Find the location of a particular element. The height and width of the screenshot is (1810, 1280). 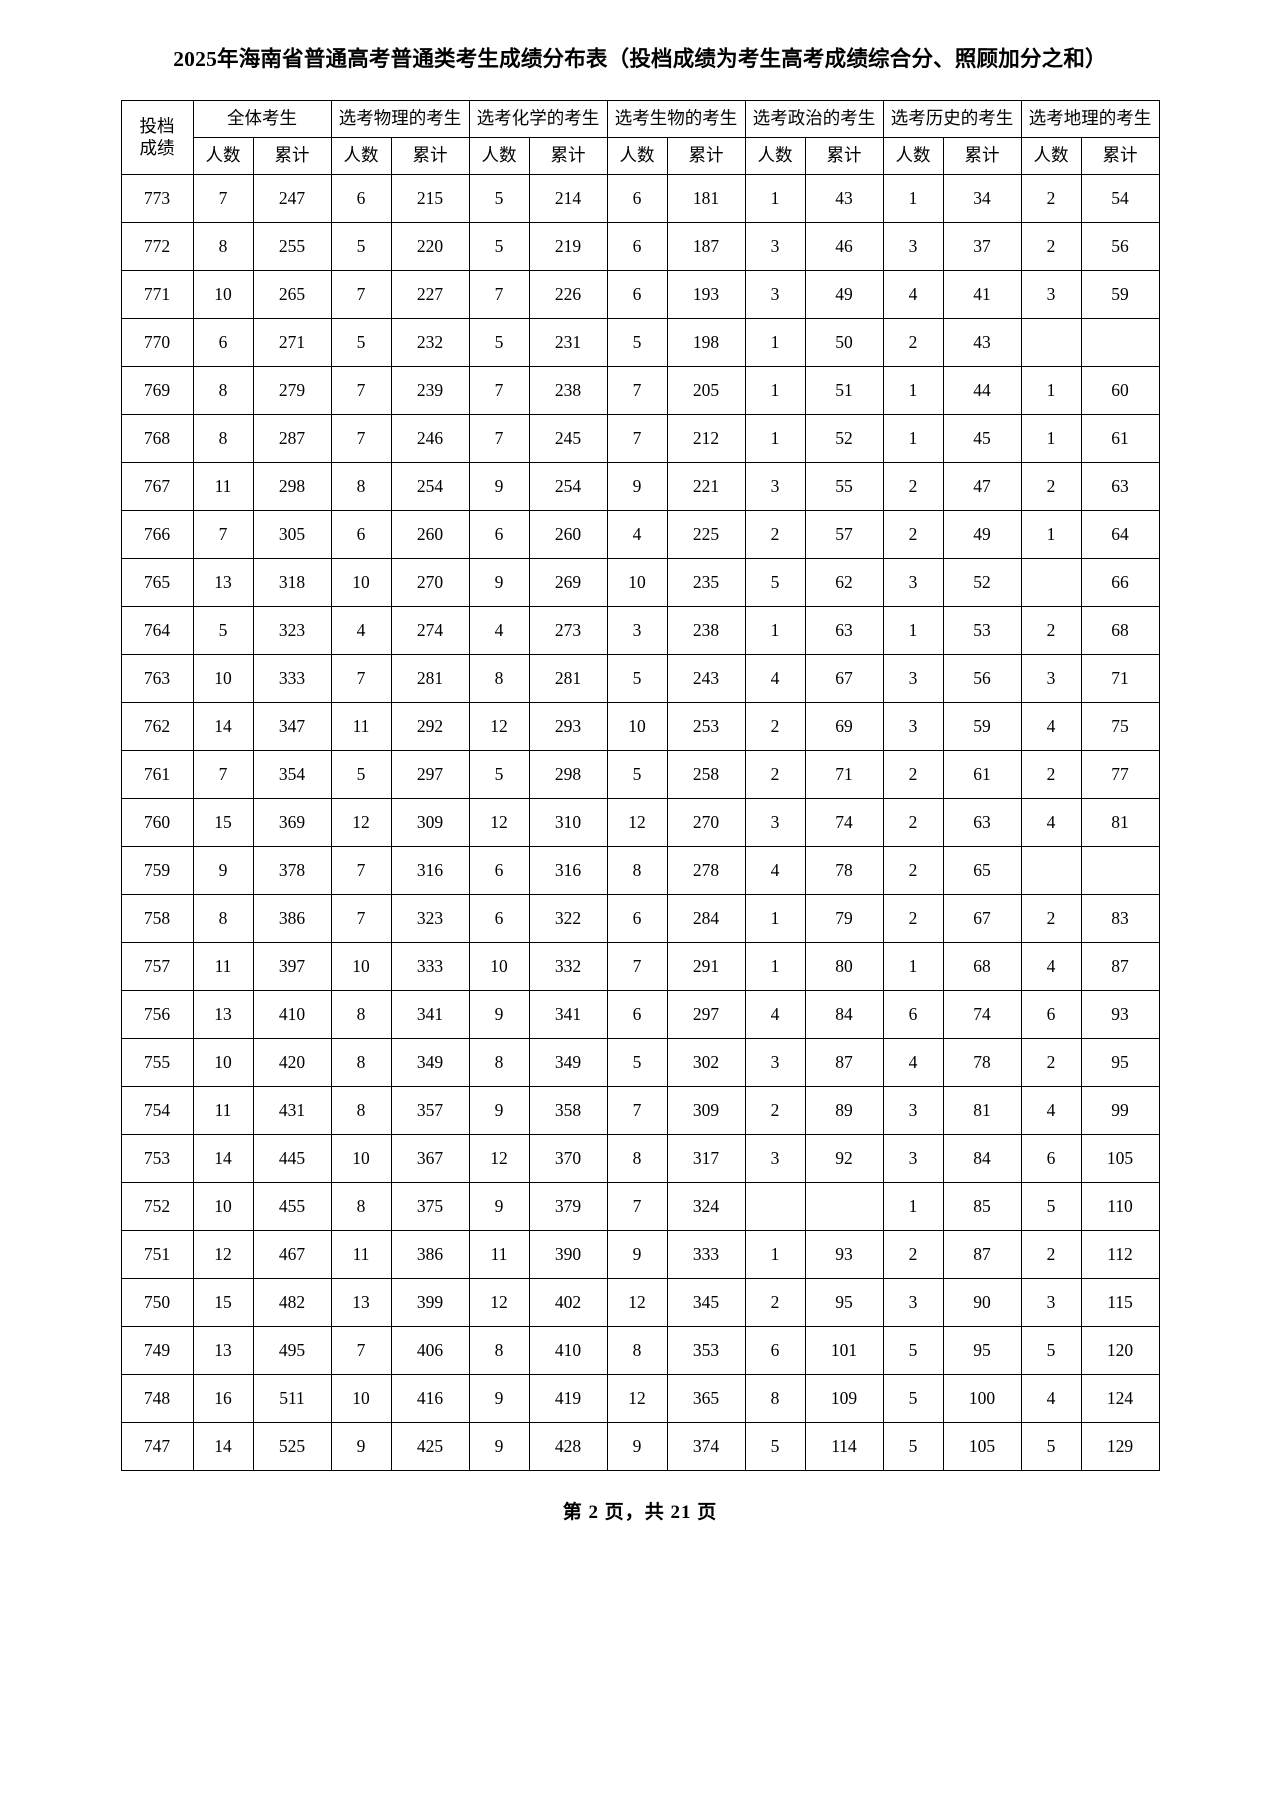

header-chemistry-count: 人数 is located at coordinates (499, 155).